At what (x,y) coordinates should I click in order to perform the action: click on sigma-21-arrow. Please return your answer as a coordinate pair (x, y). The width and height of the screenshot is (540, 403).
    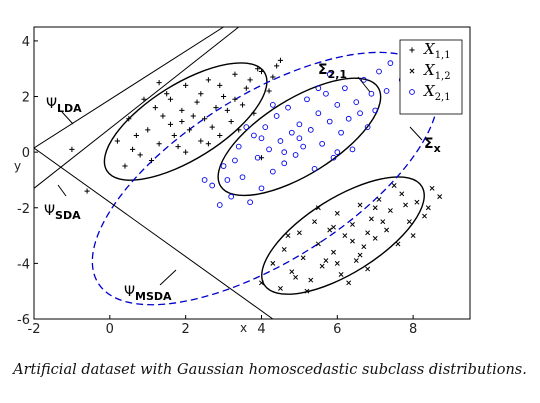
    Looking at the image, I should click on (364, 84).